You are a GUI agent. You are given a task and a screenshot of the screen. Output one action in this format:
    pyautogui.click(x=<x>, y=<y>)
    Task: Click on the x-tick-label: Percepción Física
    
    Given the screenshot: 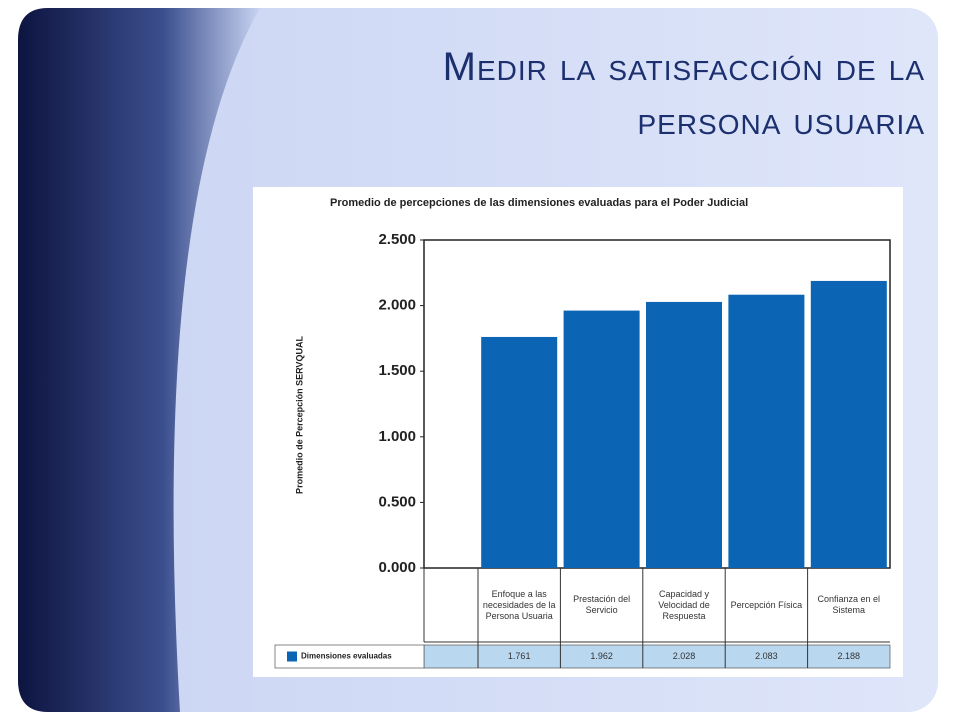 What is the action you would take?
    pyautogui.click(x=766, y=604)
    